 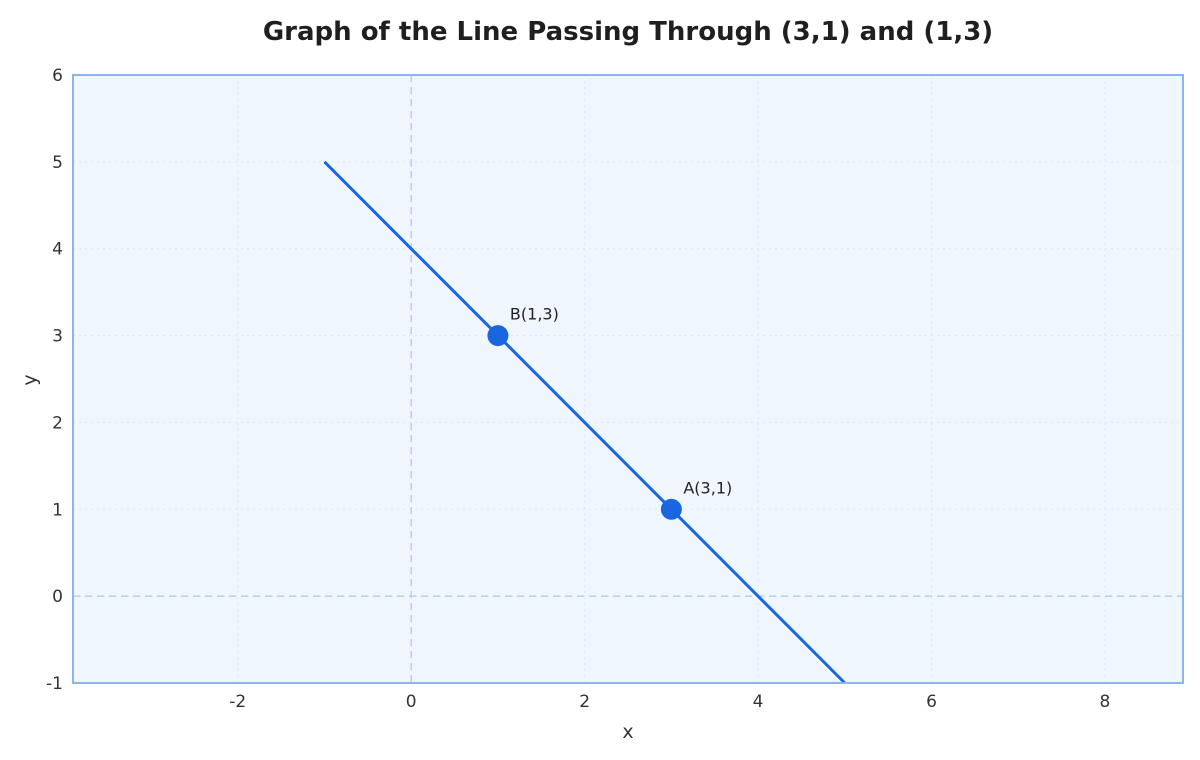 What do you see at coordinates (57, 337) in the screenshot?
I see `y-tick-label: 3` at bounding box center [57, 337].